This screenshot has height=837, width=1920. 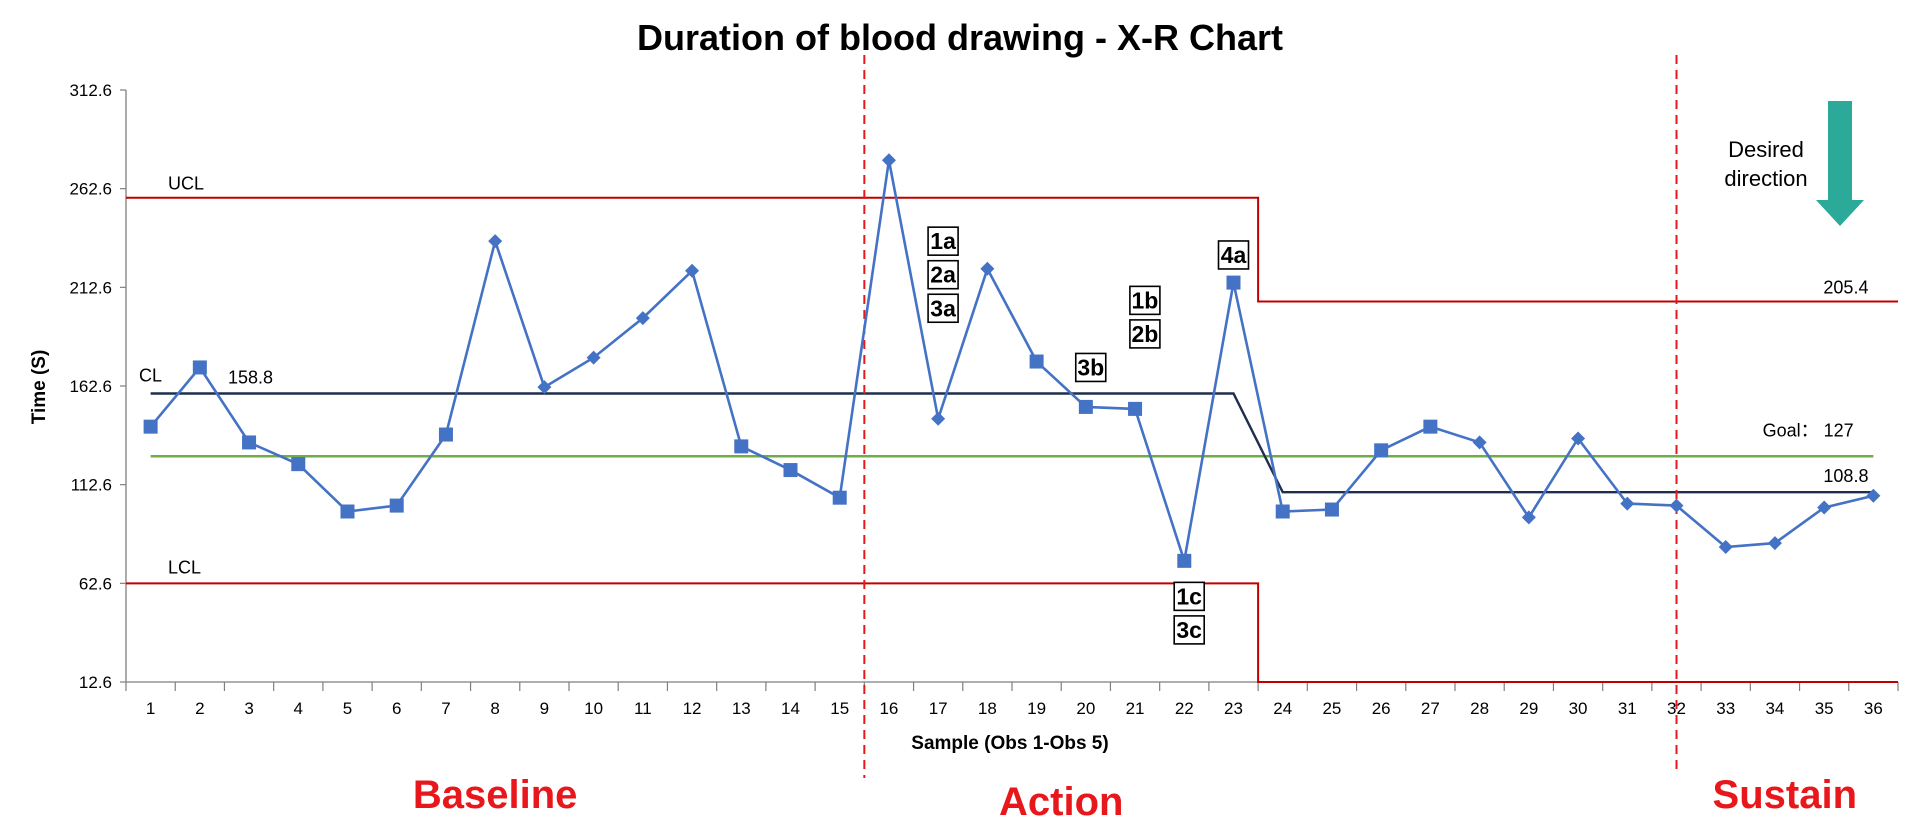 I want to click on y-tick-label: 62.6, so click(x=95, y=583).